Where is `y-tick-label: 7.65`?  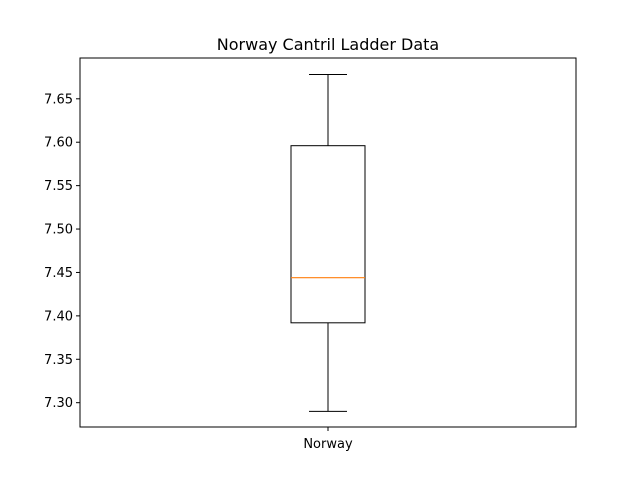 y-tick-label: 7.65 is located at coordinates (58, 99).